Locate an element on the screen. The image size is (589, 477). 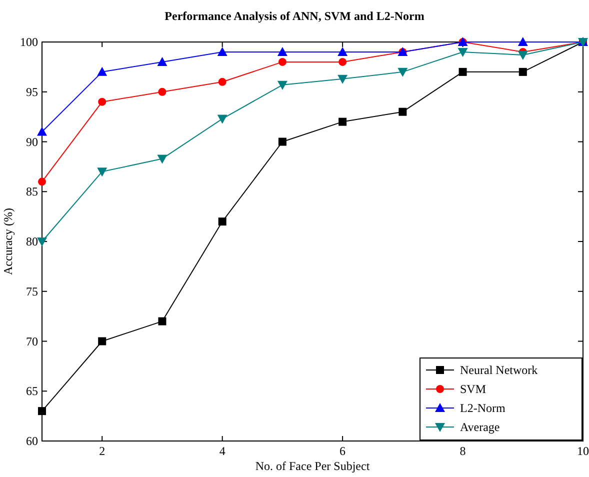
y-tick-label: 75 is located at coordinates (32, 291).